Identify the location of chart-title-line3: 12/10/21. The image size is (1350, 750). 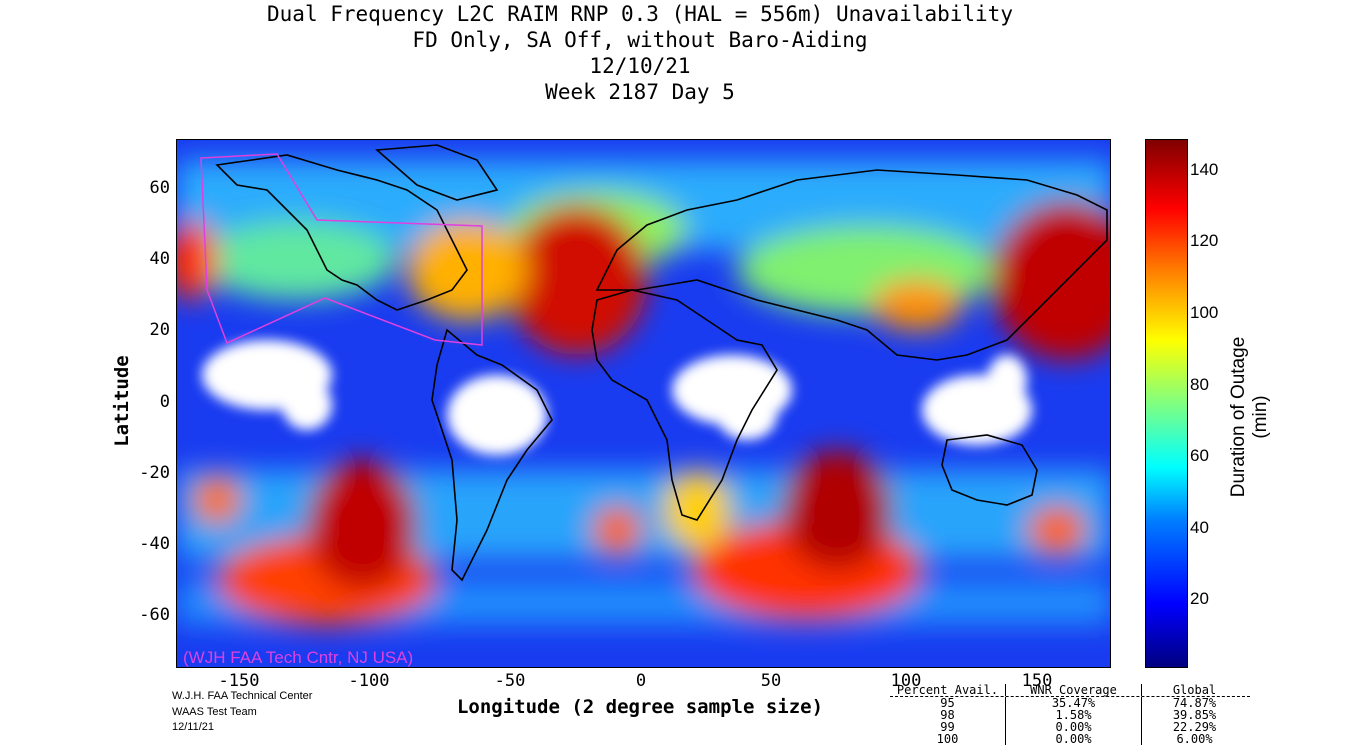
(640, 66).